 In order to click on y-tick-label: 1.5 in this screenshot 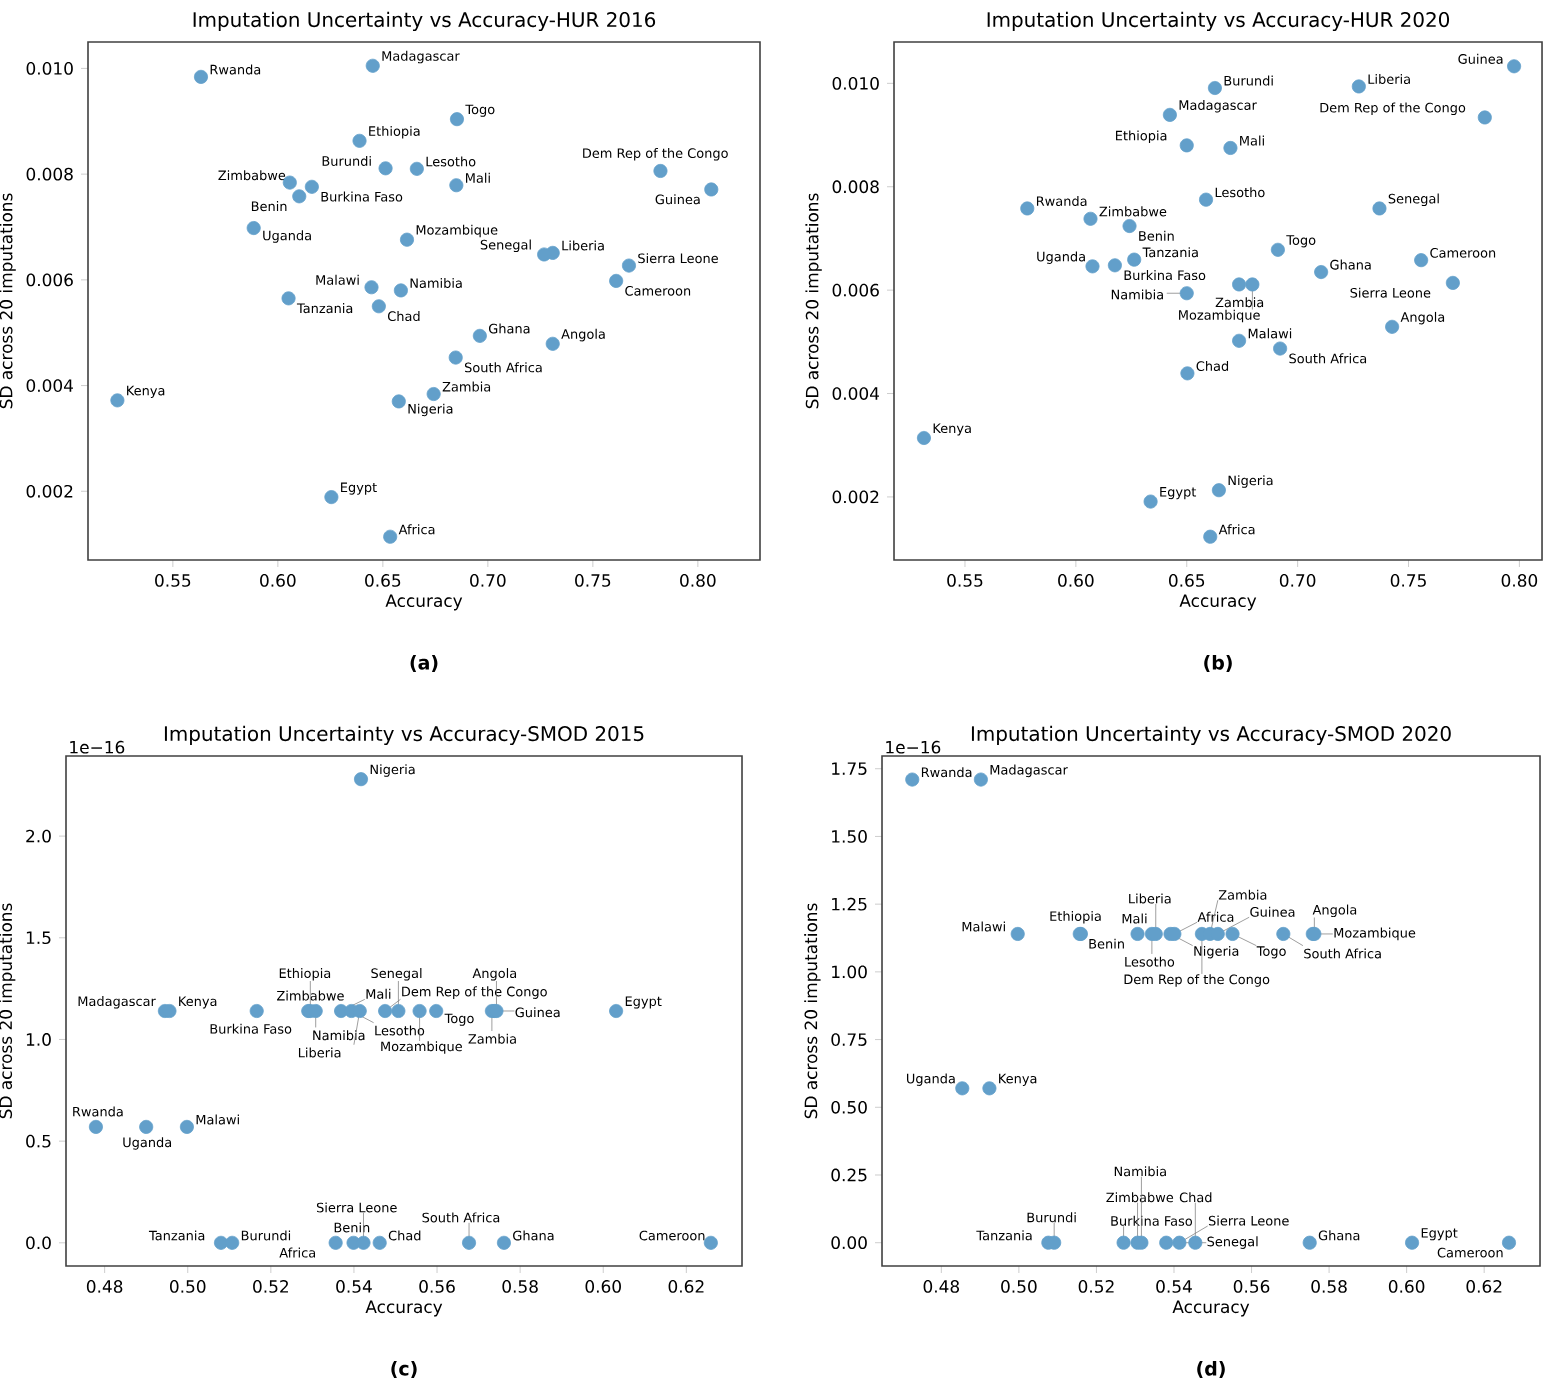, I will do `click(38, 938)`.